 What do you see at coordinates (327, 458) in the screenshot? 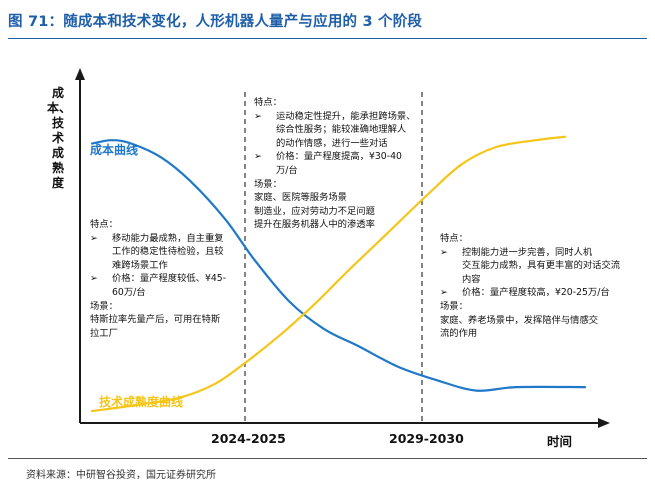
I see `source-rule` at bounding box center [327, 458].